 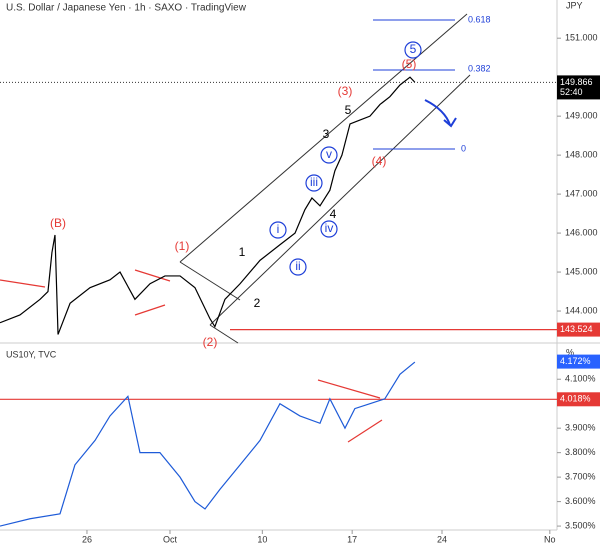 What do you see at coordinates (580, 428) in the screenshot?
I see `y-tick-label: 3.900%` at bounding box center [580, 428].